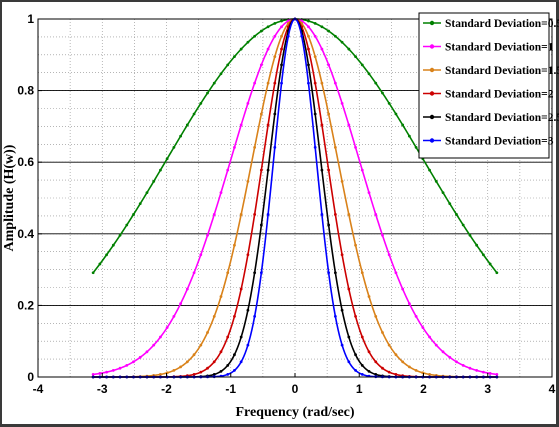 The width and height of the screenshot is (559, 427). I want to click on legend-entry-label: Standard Deviation=1, so click(499, 48).